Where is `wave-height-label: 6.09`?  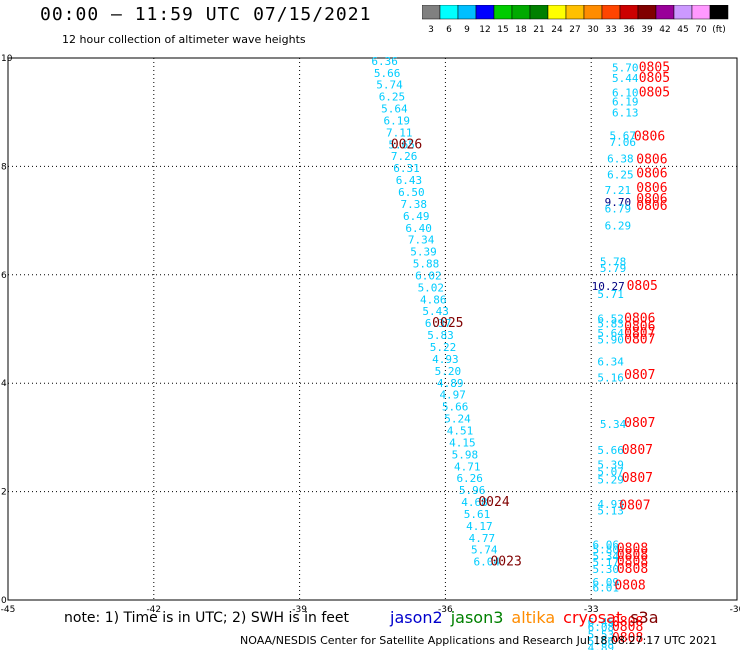 wave-height-label: 6.09 is located at coordinates (606, 582).